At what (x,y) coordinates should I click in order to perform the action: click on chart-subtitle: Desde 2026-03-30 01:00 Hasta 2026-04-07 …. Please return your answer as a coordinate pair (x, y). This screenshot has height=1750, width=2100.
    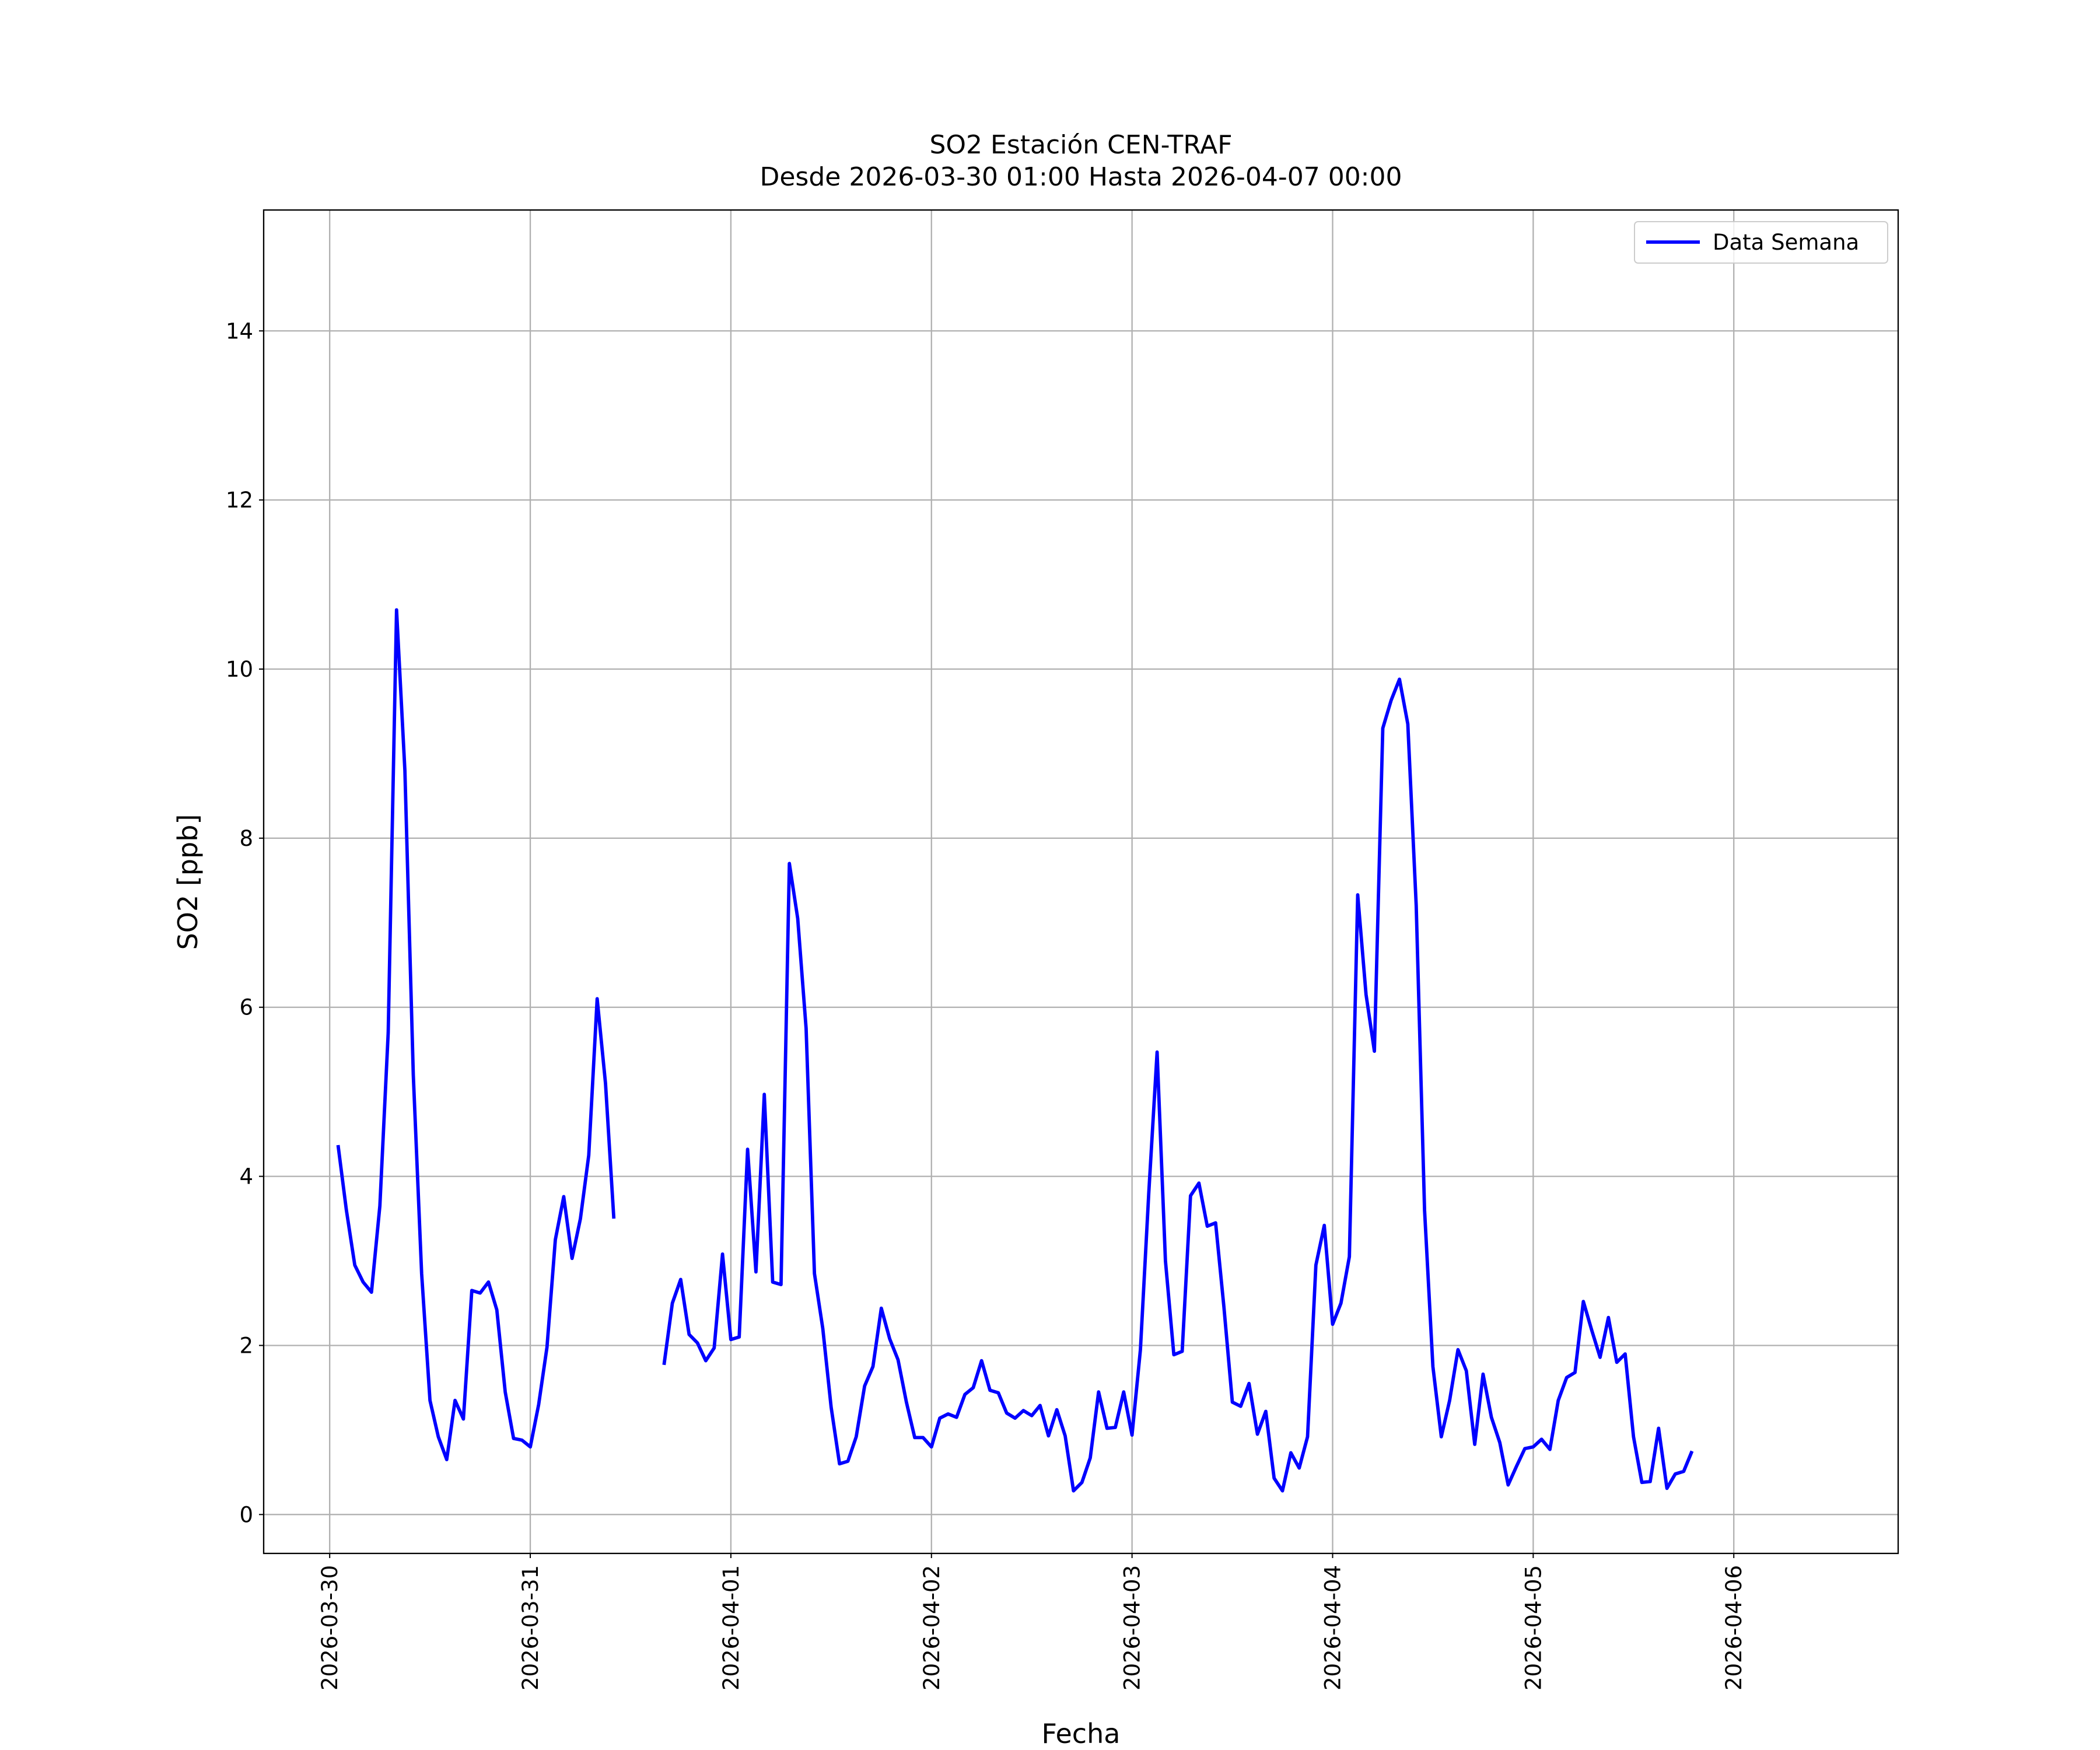
    Looking at the image, I should click on (1081, 177).